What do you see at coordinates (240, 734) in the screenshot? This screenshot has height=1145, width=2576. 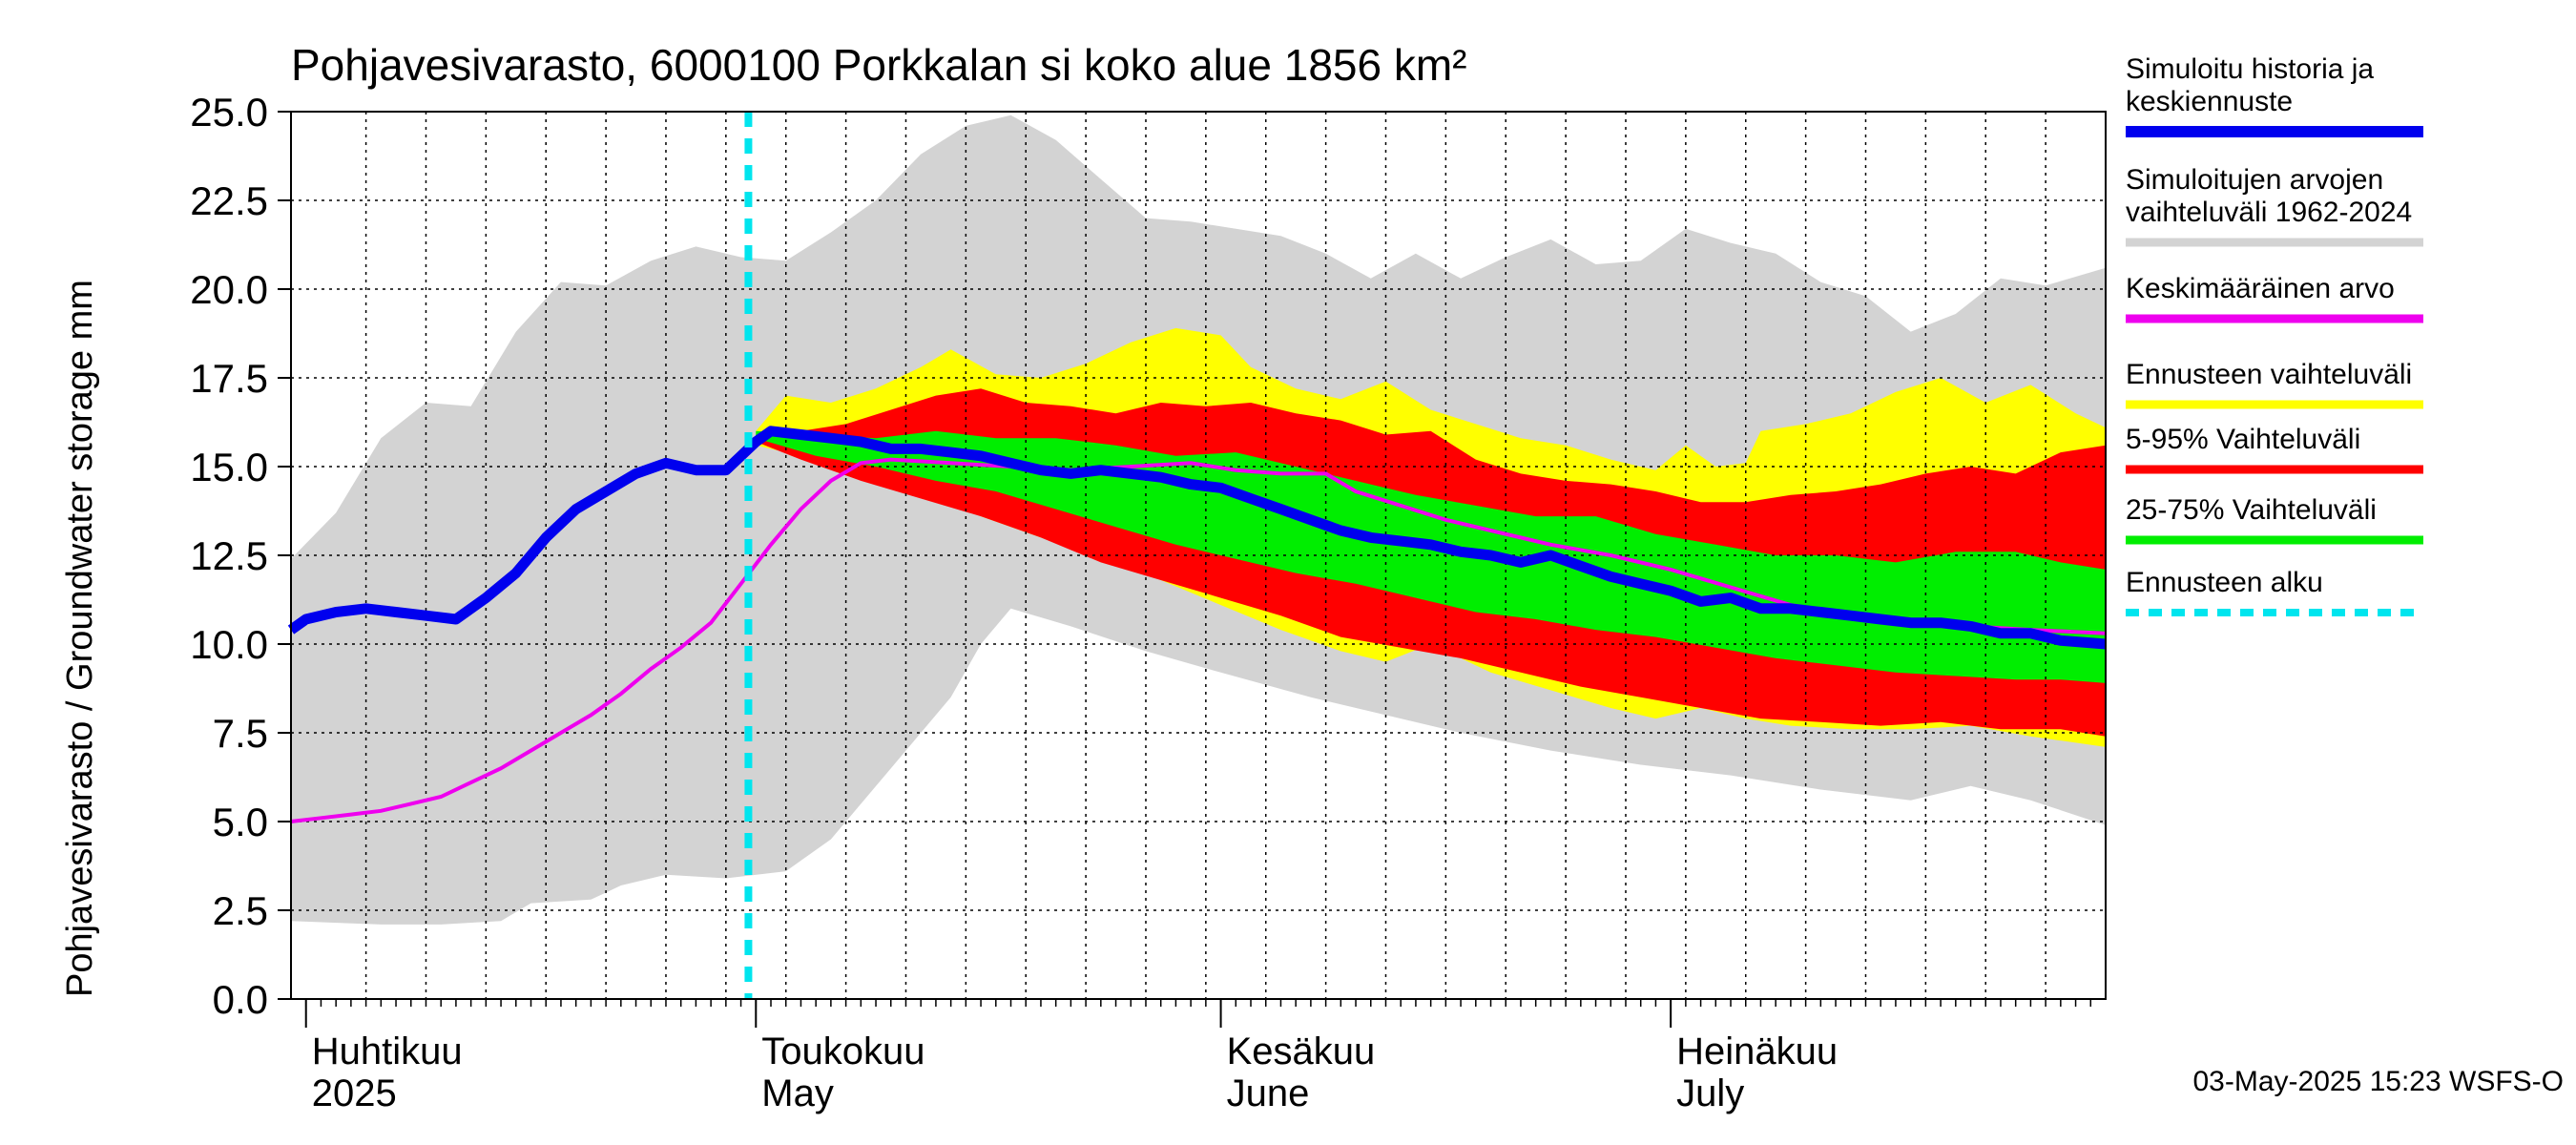 I see `y-tick-label: 7.5` at bounding box center [240, 734].